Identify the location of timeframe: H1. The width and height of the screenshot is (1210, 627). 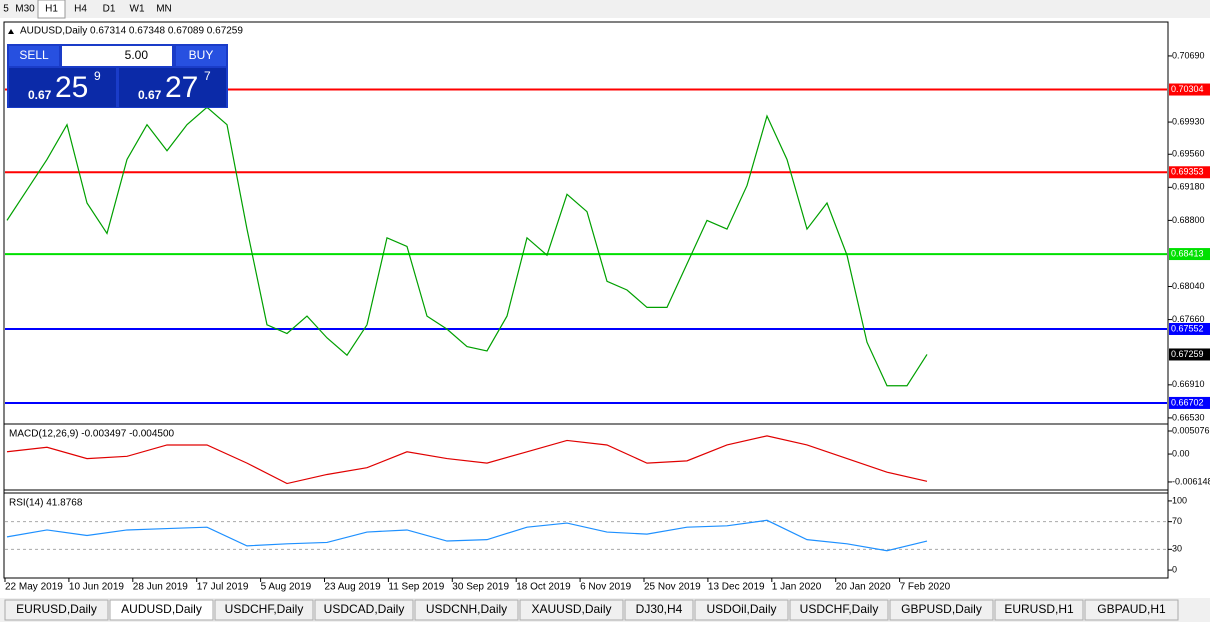
(51, 9).